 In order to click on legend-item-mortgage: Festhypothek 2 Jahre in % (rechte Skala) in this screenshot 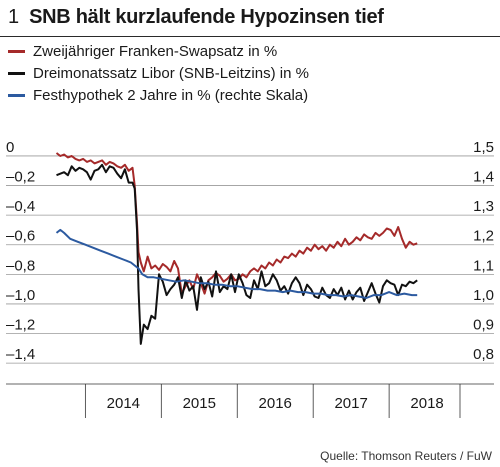, I will do `click(158, 95)`.